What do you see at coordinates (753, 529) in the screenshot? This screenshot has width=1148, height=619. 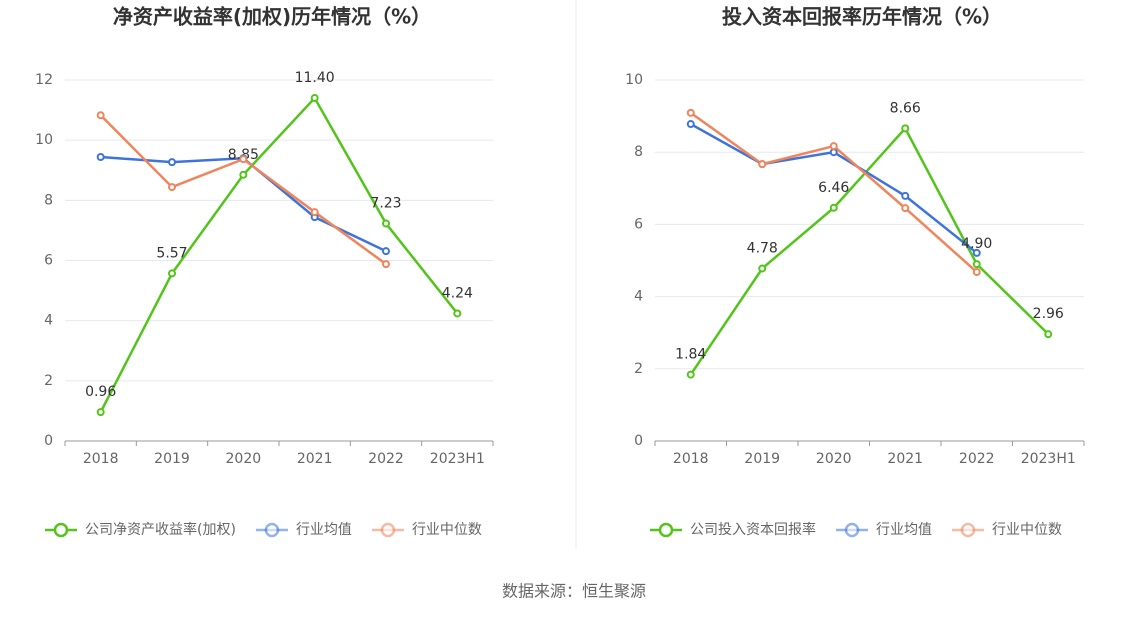 I see `legend-label: 公司投入资本回报率` at bounding box center [753, 529].